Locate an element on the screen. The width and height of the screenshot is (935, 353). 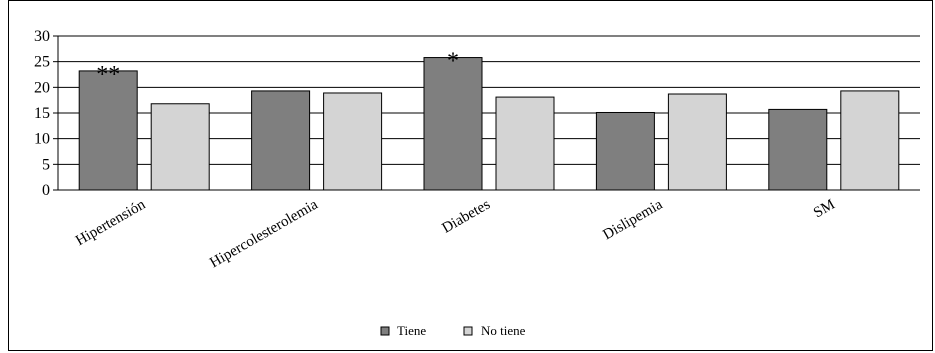
legend: Tiene No tiene is located at coordinates (453, 330).